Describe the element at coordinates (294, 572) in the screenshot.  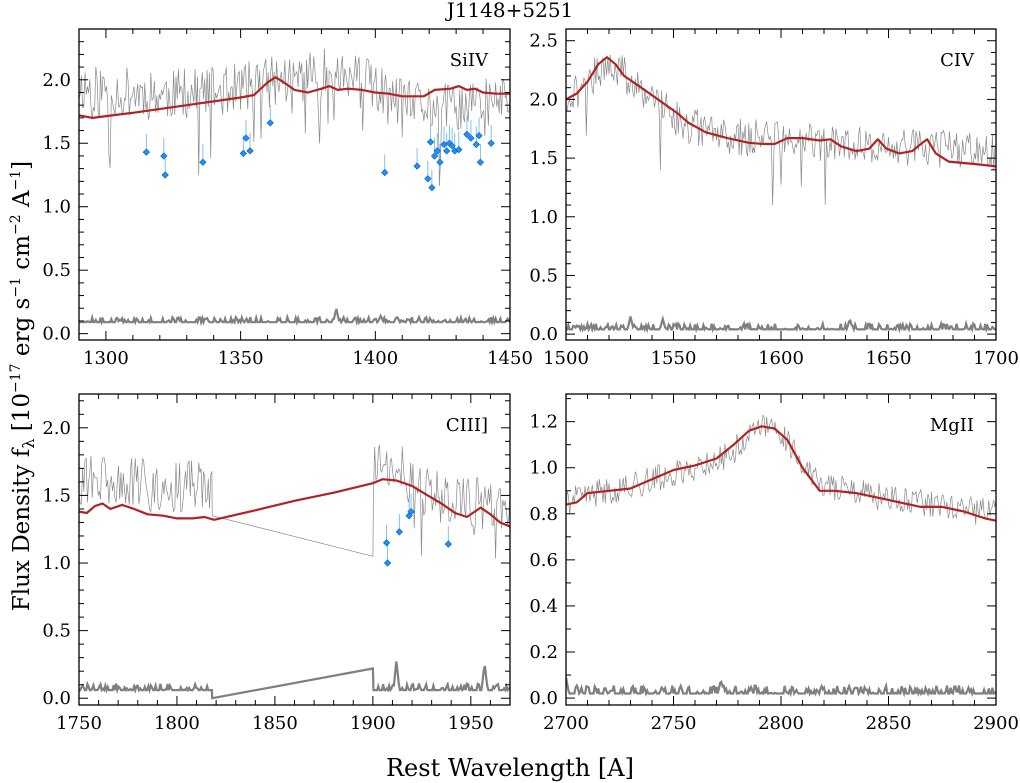
I see `plot-area` at that location.